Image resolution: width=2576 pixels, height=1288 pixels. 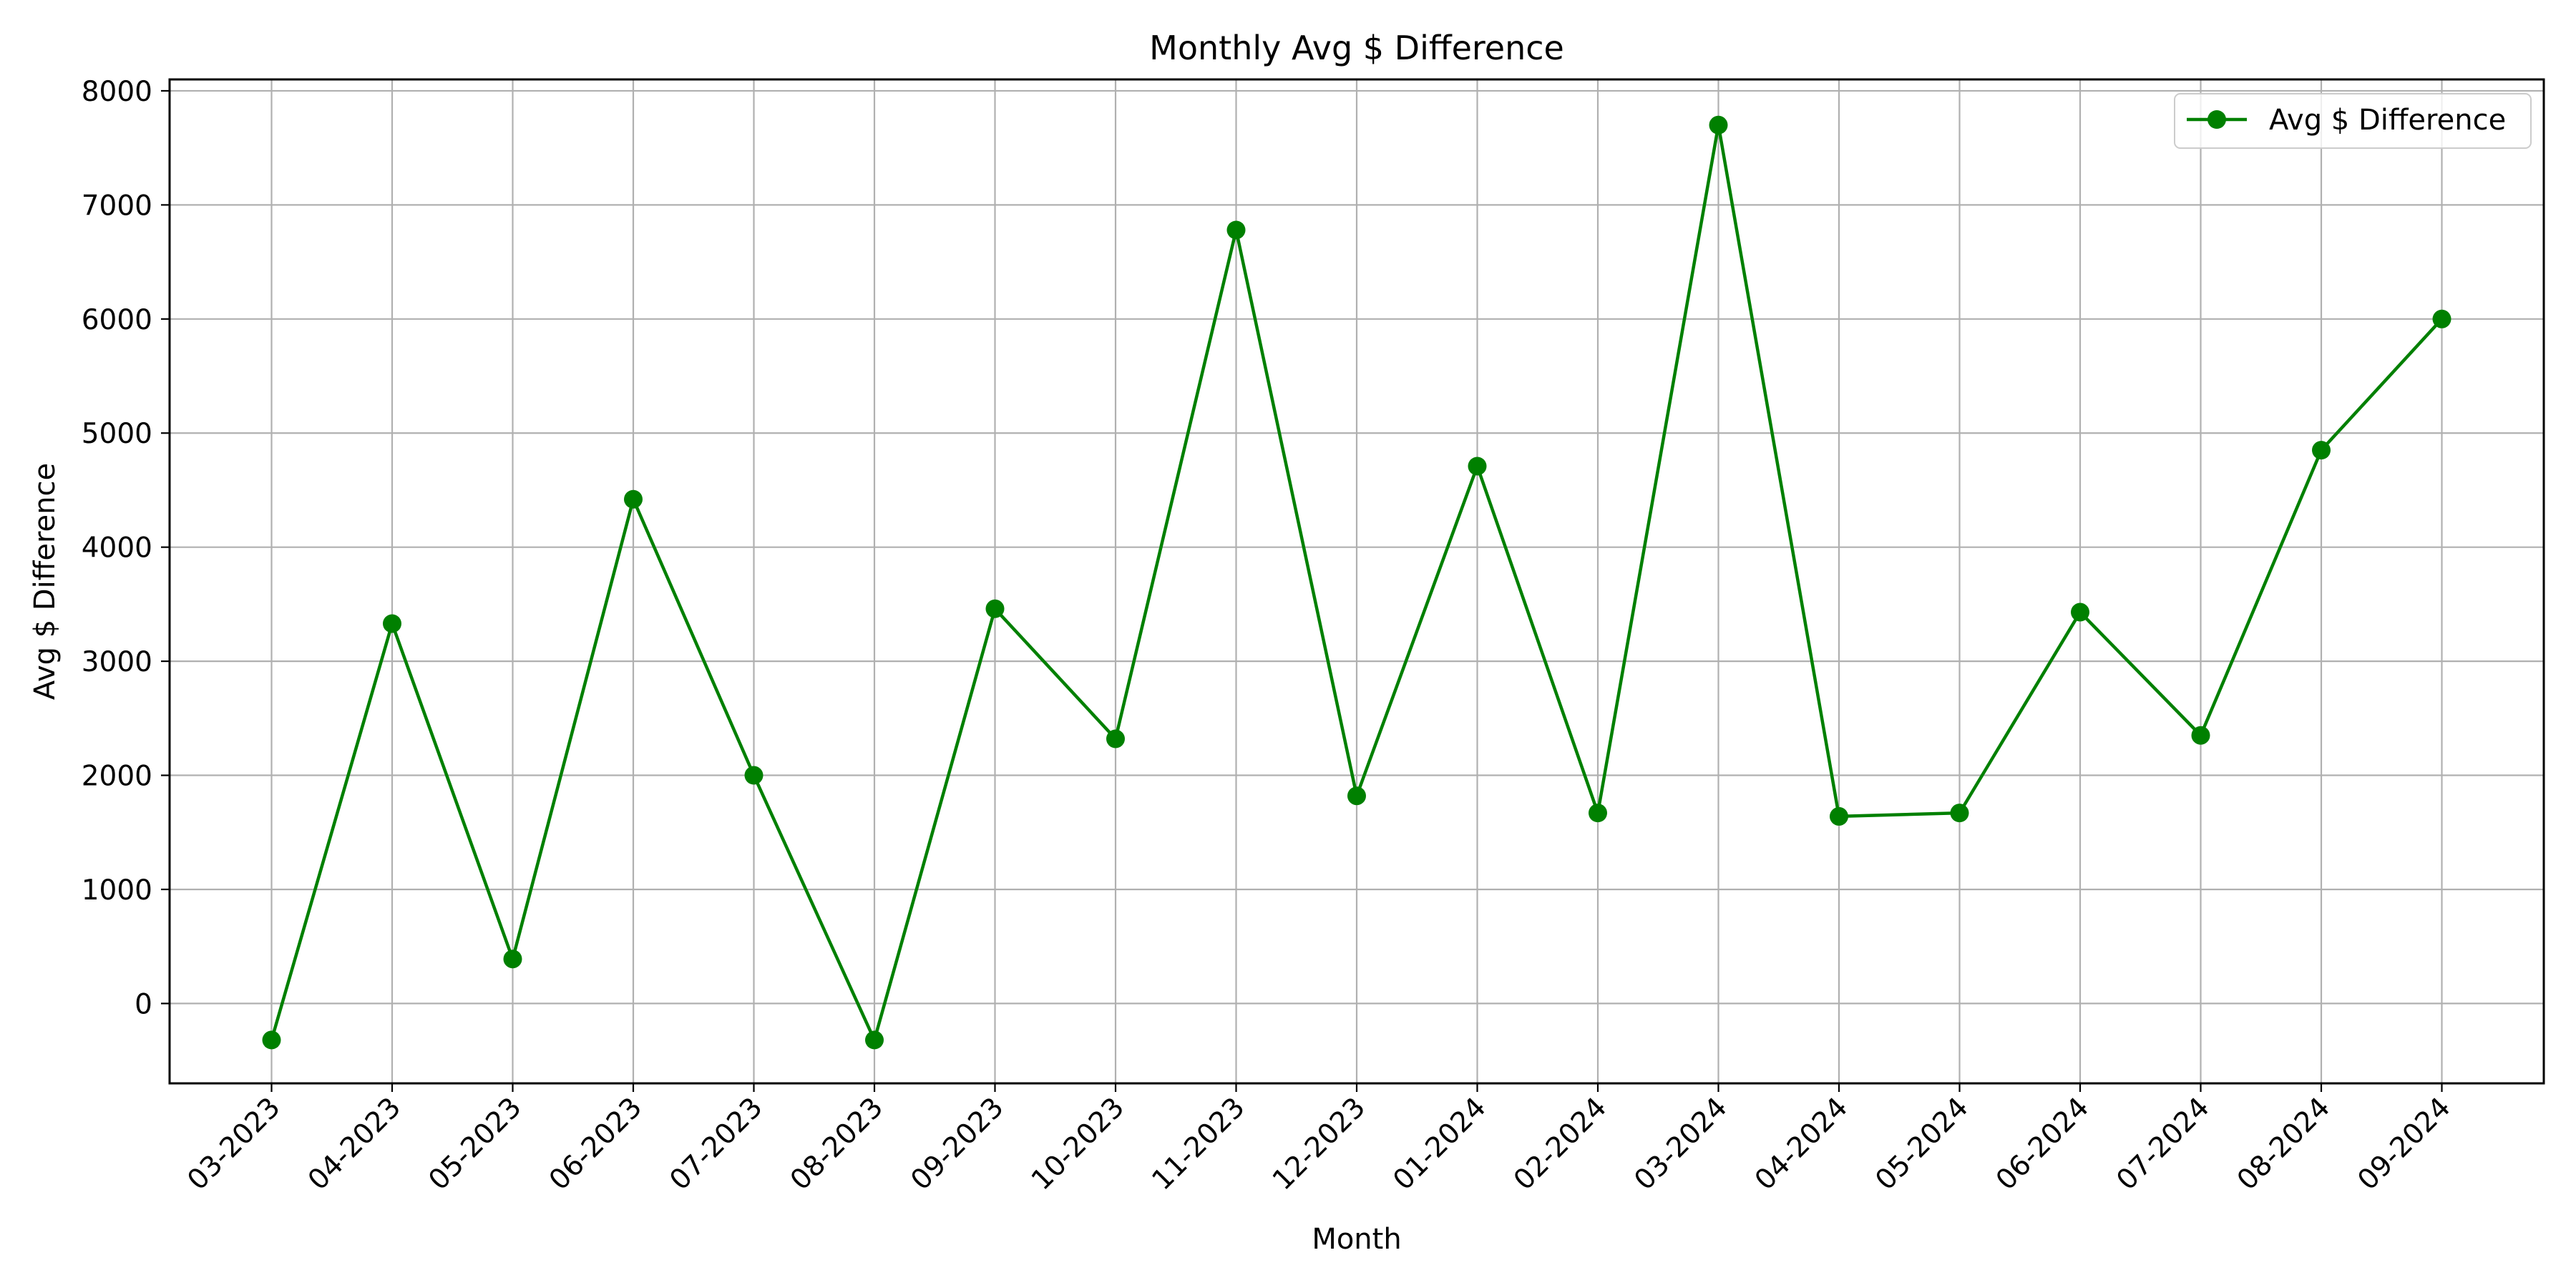 What do you see at coordinates (117, 434) in the screenshot?
I see `y-tick-label: 5000` at bounding box center [117, 434].